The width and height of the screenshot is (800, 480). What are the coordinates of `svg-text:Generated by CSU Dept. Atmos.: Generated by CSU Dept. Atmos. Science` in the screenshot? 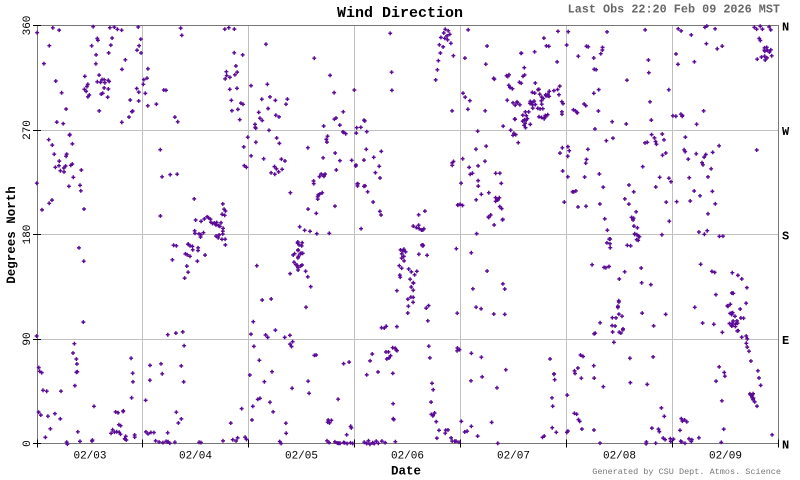 It's located at (686, 472).